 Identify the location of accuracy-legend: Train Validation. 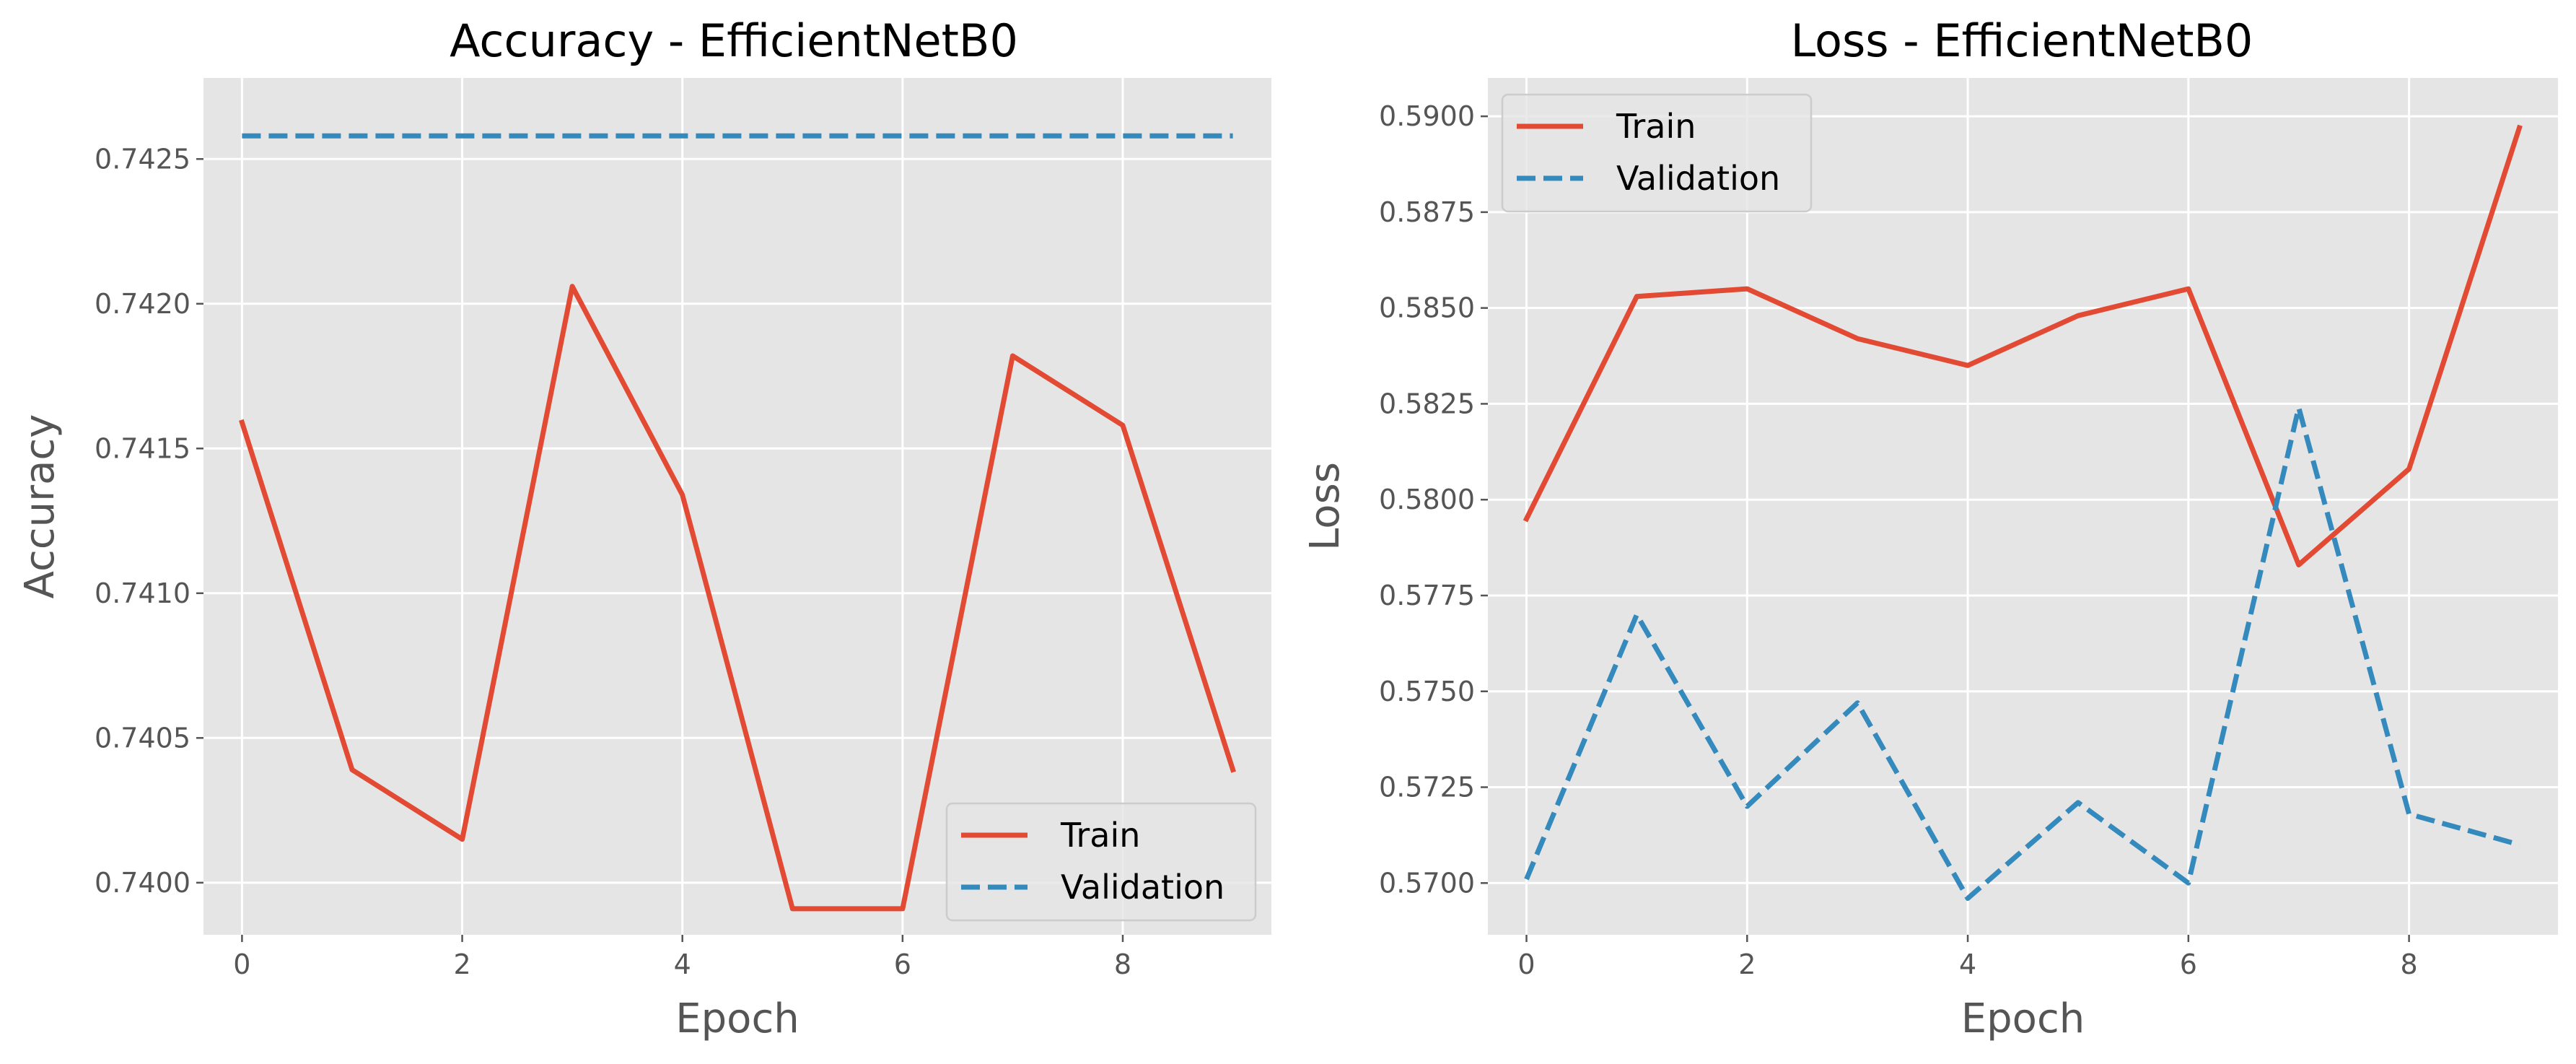
(1101, 862).